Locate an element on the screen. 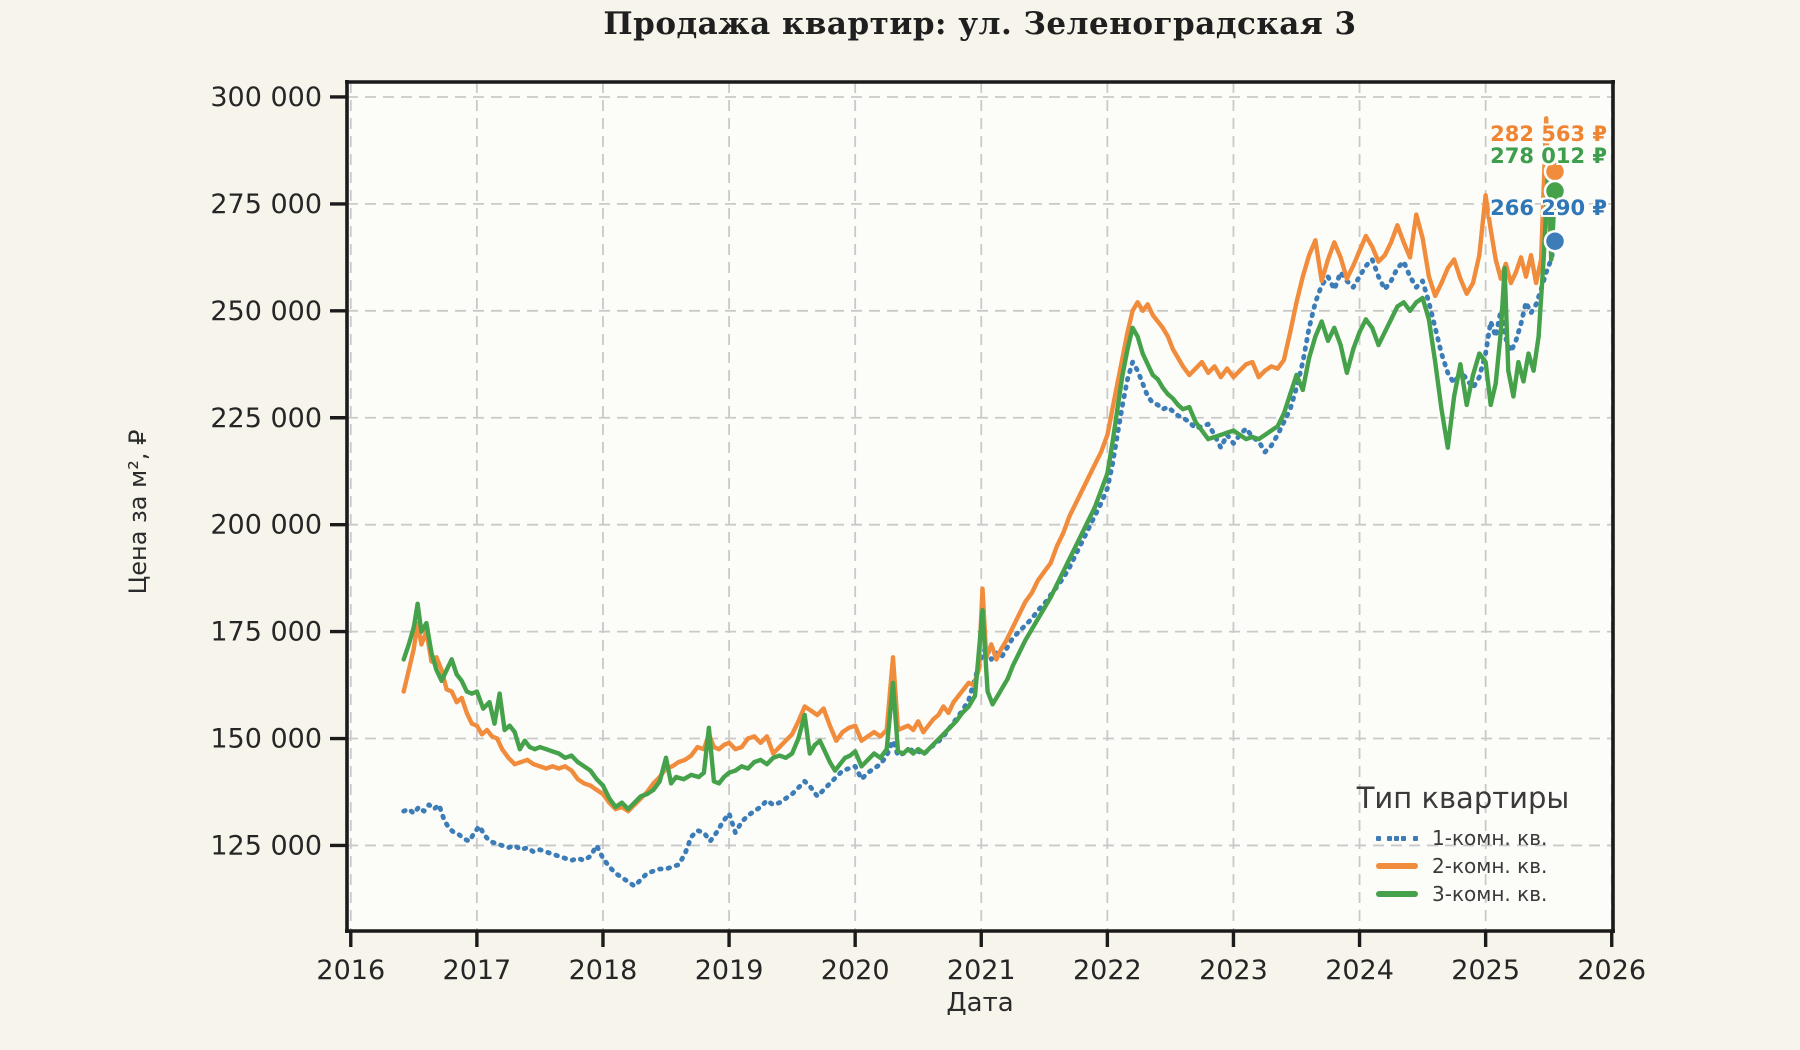 The height and width of the screenshot is (1050, 1800). final-price-label-2room: 282 563 ₽ is located at coordinates (1548, 134).